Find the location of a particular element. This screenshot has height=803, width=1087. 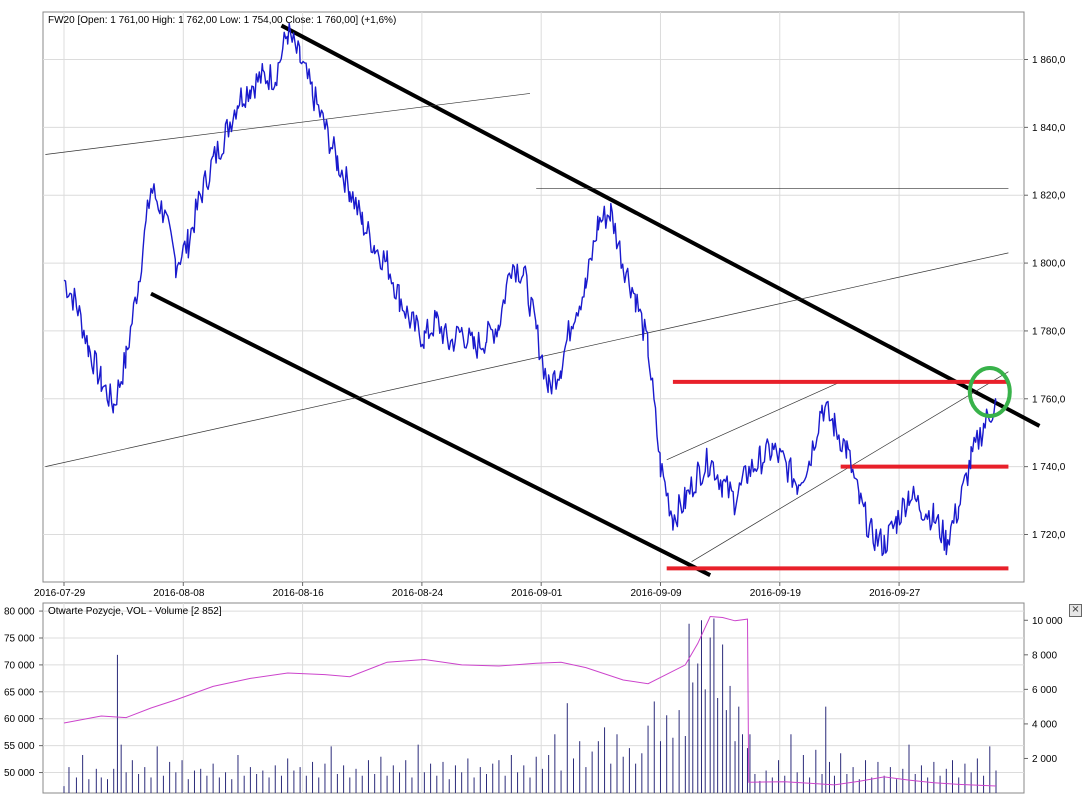

price-xtick-label: 2016-08-08 is located at coordinates (179, 593).